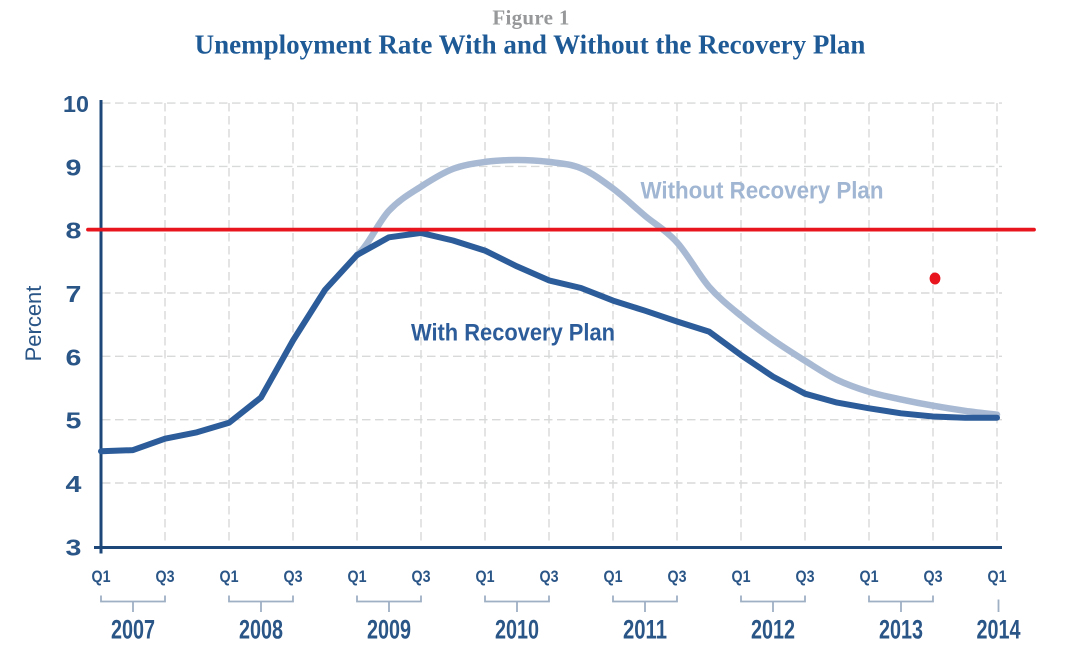 This screenshot has height=659, width=1075. I want to click on svg-text: 10, so click(76, 104).